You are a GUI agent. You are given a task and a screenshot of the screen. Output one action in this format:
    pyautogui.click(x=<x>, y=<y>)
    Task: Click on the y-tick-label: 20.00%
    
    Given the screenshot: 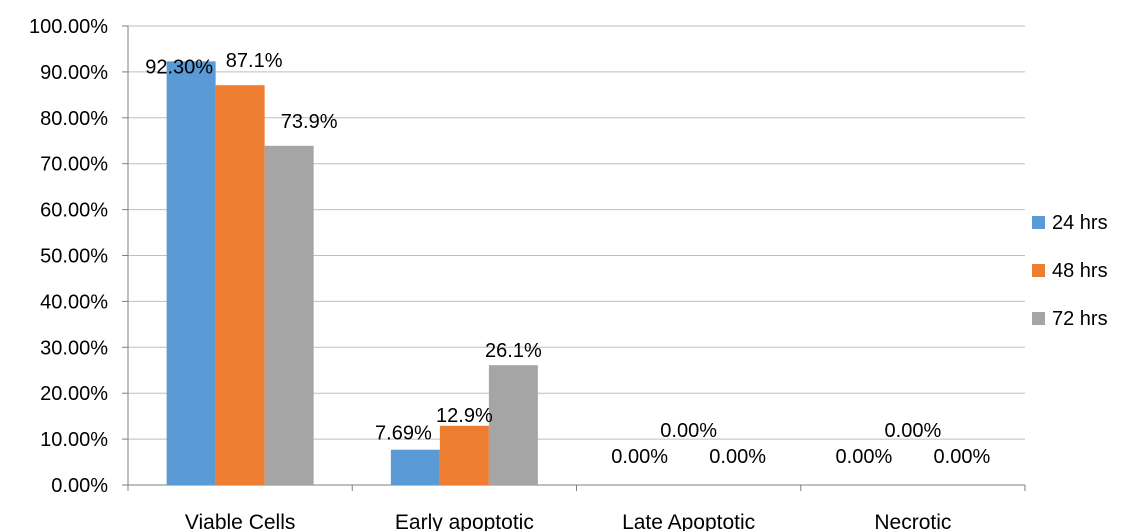 What is the action you would take?
    pyautogui.click(x=74, y=394)
    